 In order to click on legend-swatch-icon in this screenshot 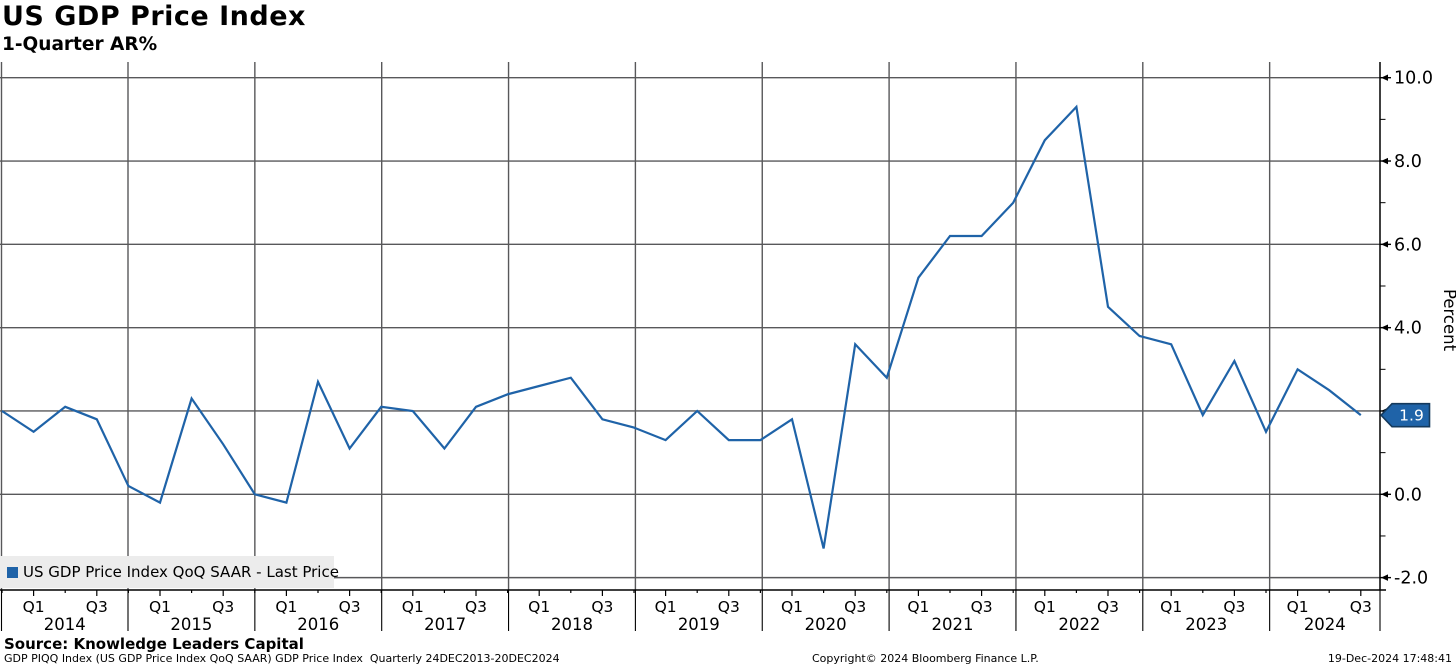, I will do `click(12, 572)`.